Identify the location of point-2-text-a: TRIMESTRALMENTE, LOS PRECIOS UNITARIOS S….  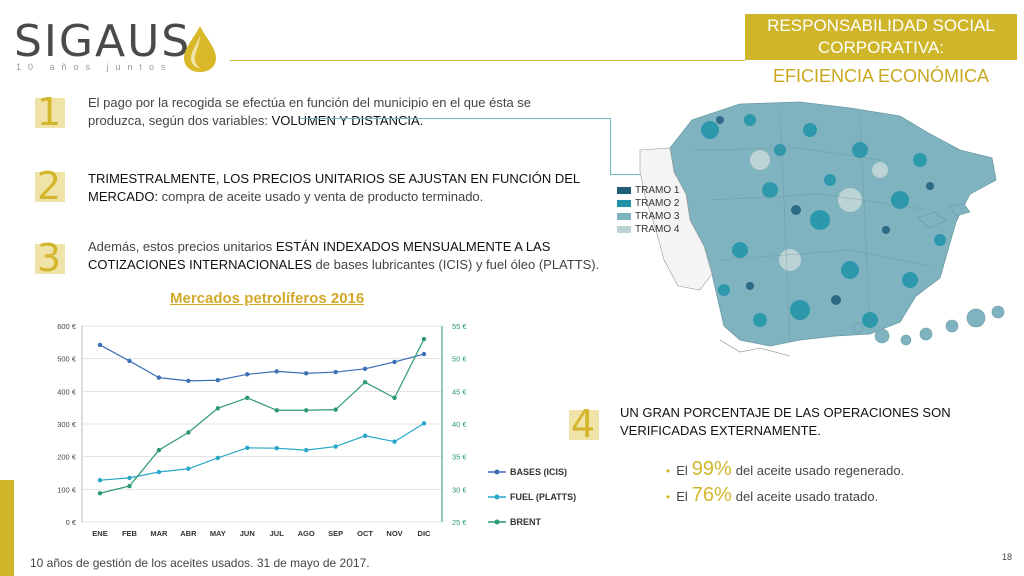
(334, 187).